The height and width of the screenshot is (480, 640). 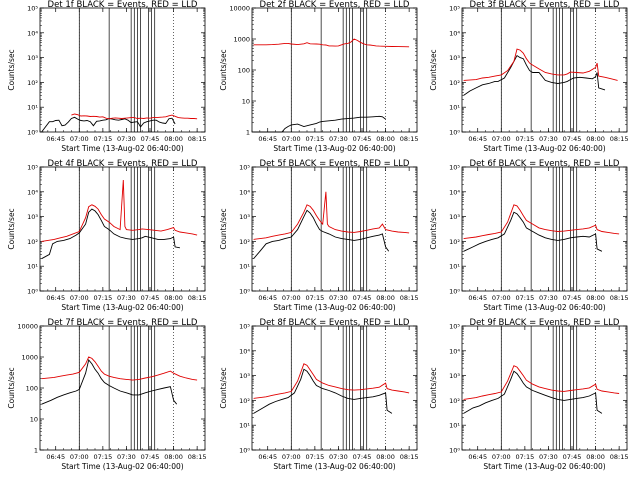 I want to click on chart-title: Det 6f BLACK = Events, RED = LLD, so click(x=545, y=164).